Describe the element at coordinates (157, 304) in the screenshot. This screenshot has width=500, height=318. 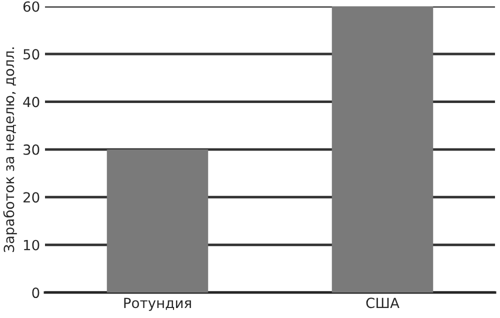
I see `x-tick-label: Ротундия` at that location.